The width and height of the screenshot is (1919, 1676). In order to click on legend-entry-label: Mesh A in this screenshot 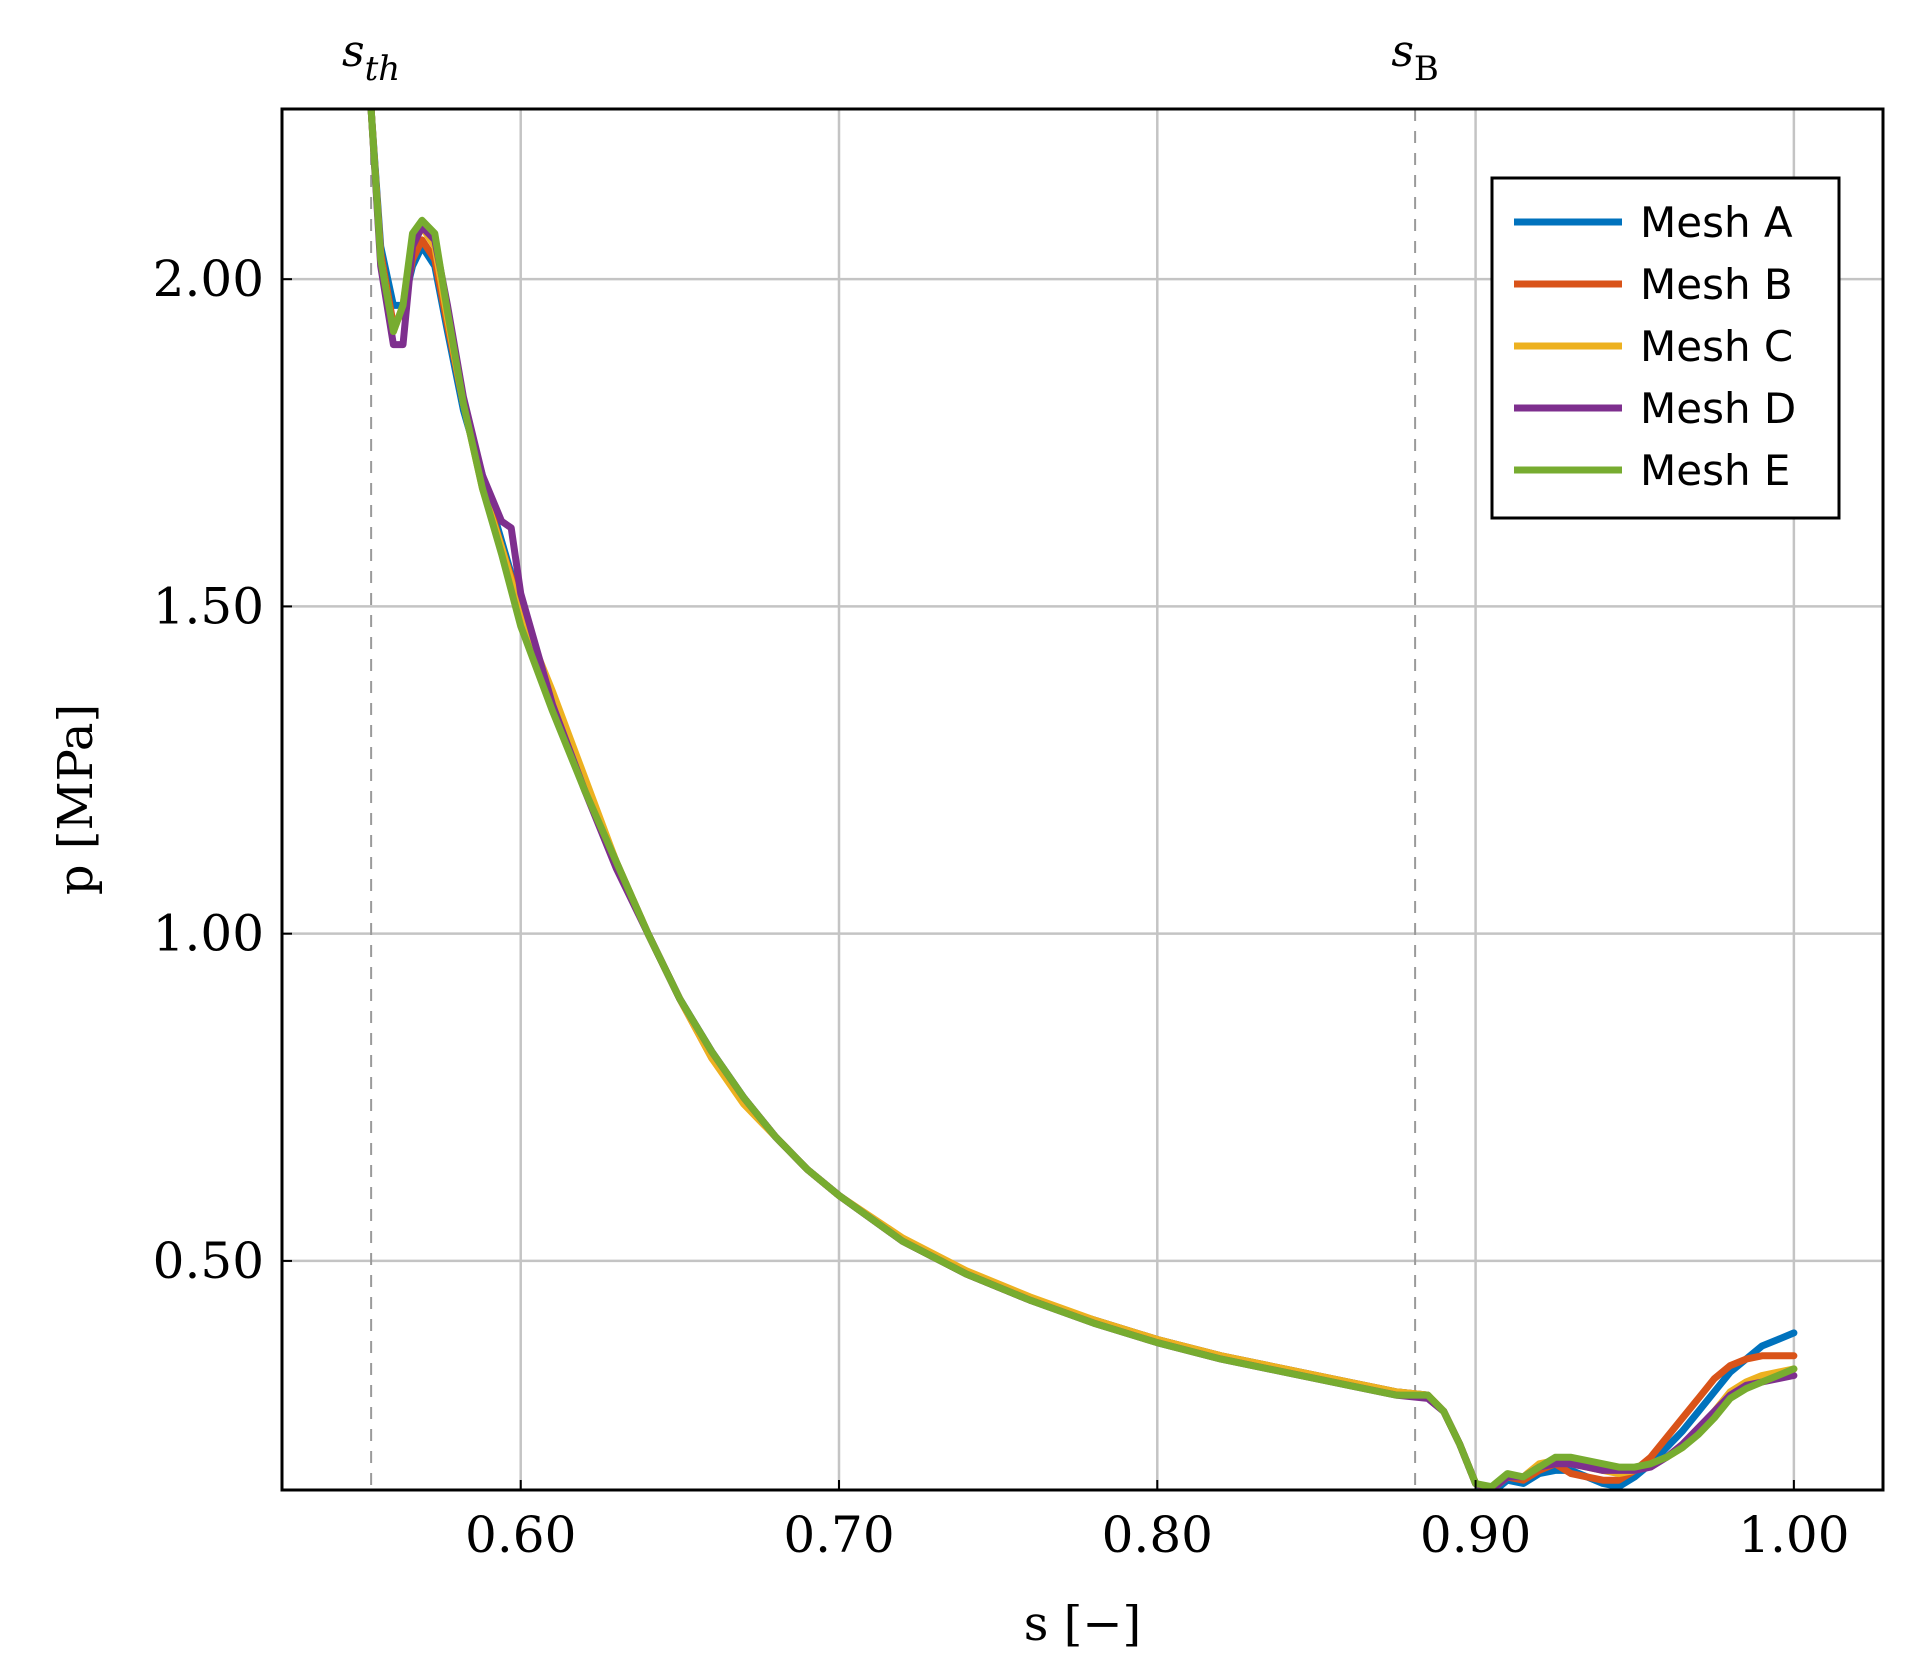, I will do `click(1716, 222)`.